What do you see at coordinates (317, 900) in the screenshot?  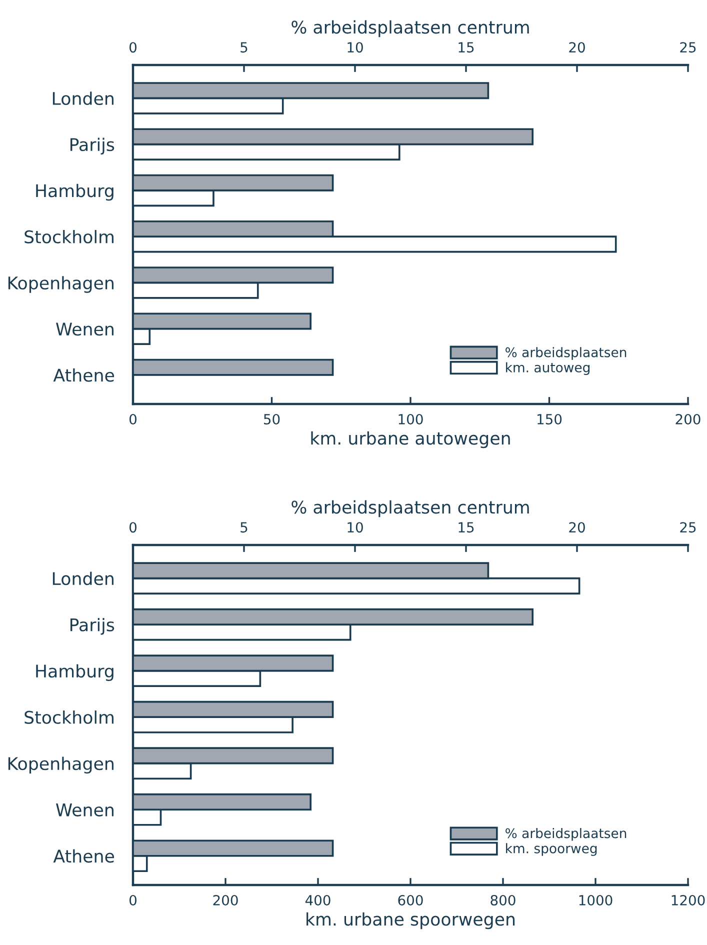 I see `x-tick-label: 400` at bounding box center [317, 900].